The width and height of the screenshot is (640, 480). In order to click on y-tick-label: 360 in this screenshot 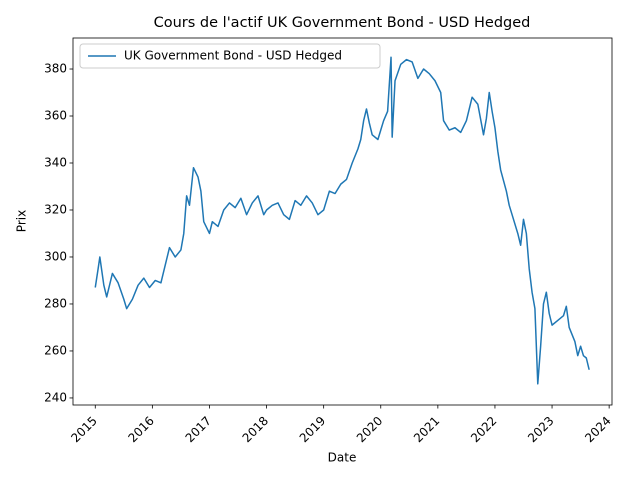, I will do `click(55, 116)`.